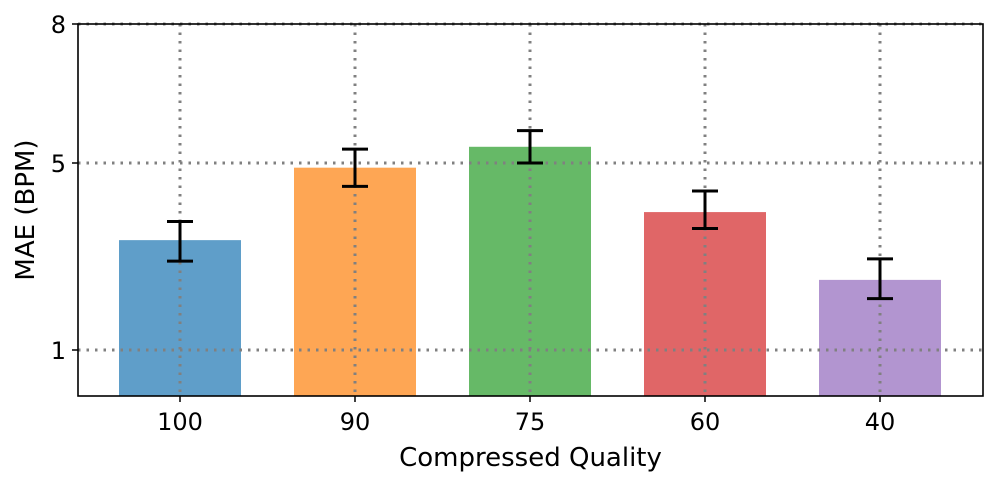 This screenshot has width=996, height=484. I want to click on x-tick-label: 60, so click(705, 422).